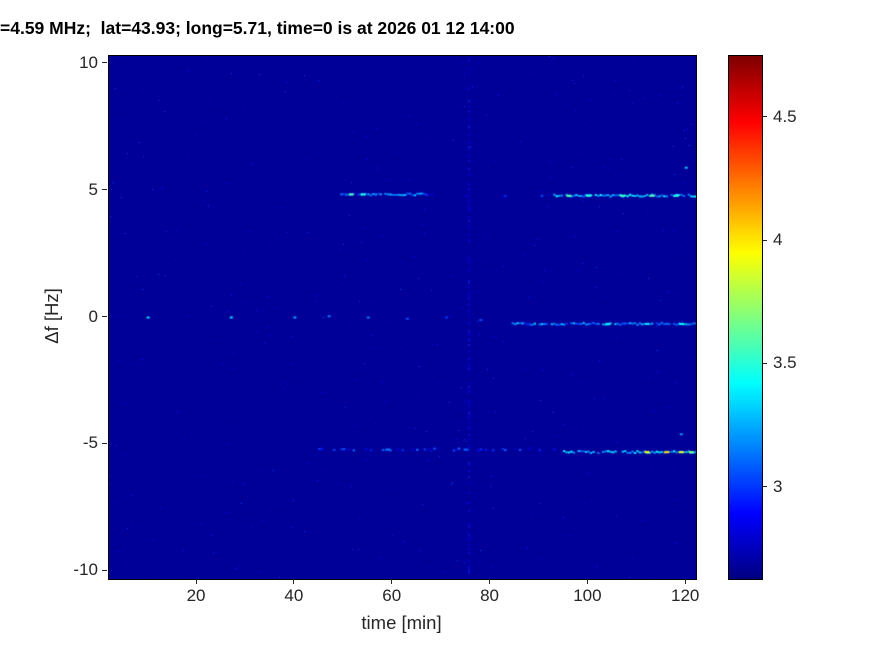  What do you see at coordinates (294, 595) in the screenshot?
I see `x-tick-label: 40` at bounding box center [294, 595].